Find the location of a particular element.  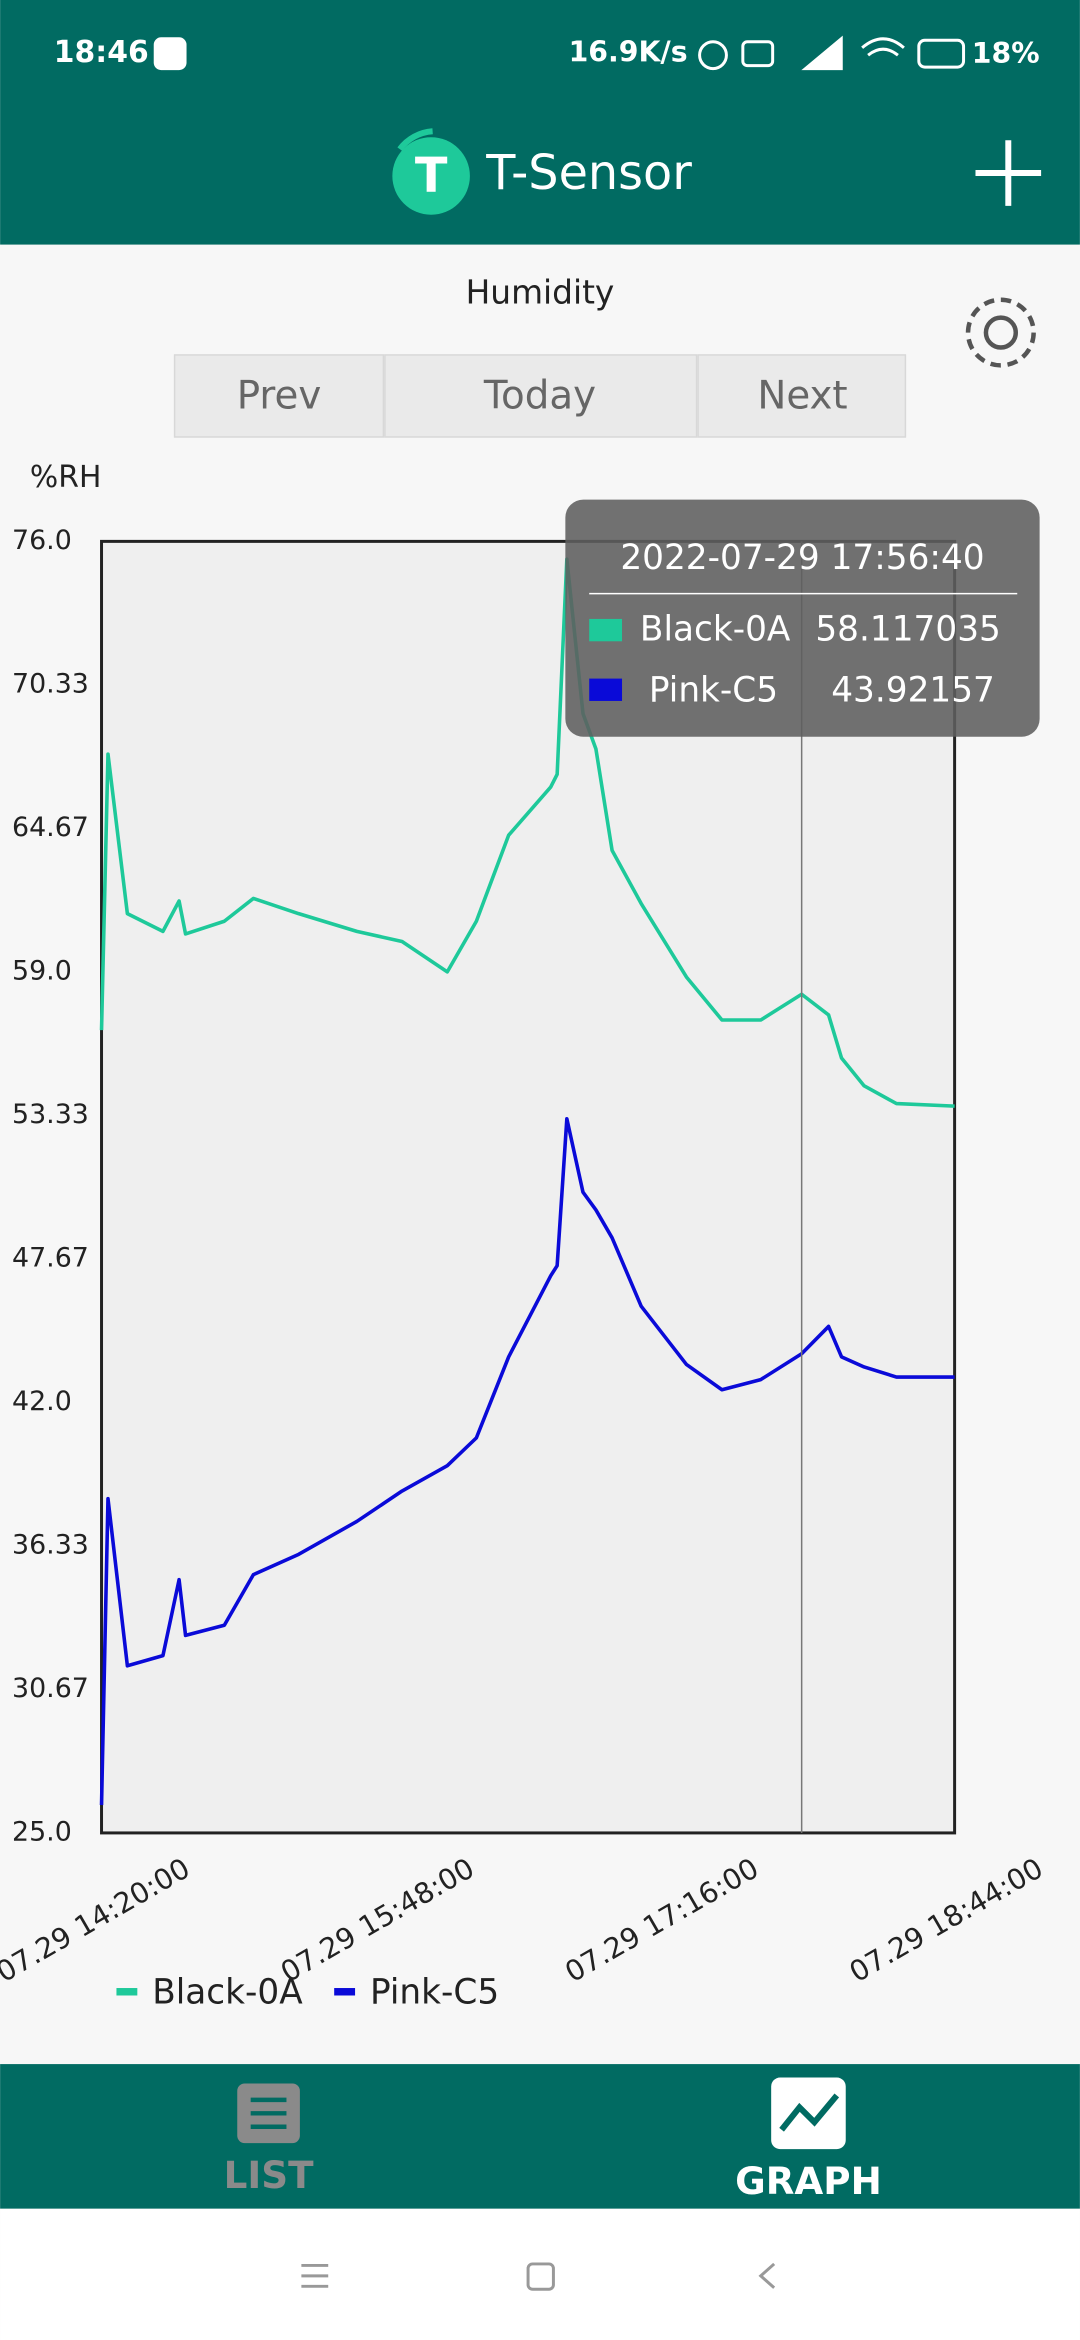

status-battery: 18% is located at coordinates (1006, 53).